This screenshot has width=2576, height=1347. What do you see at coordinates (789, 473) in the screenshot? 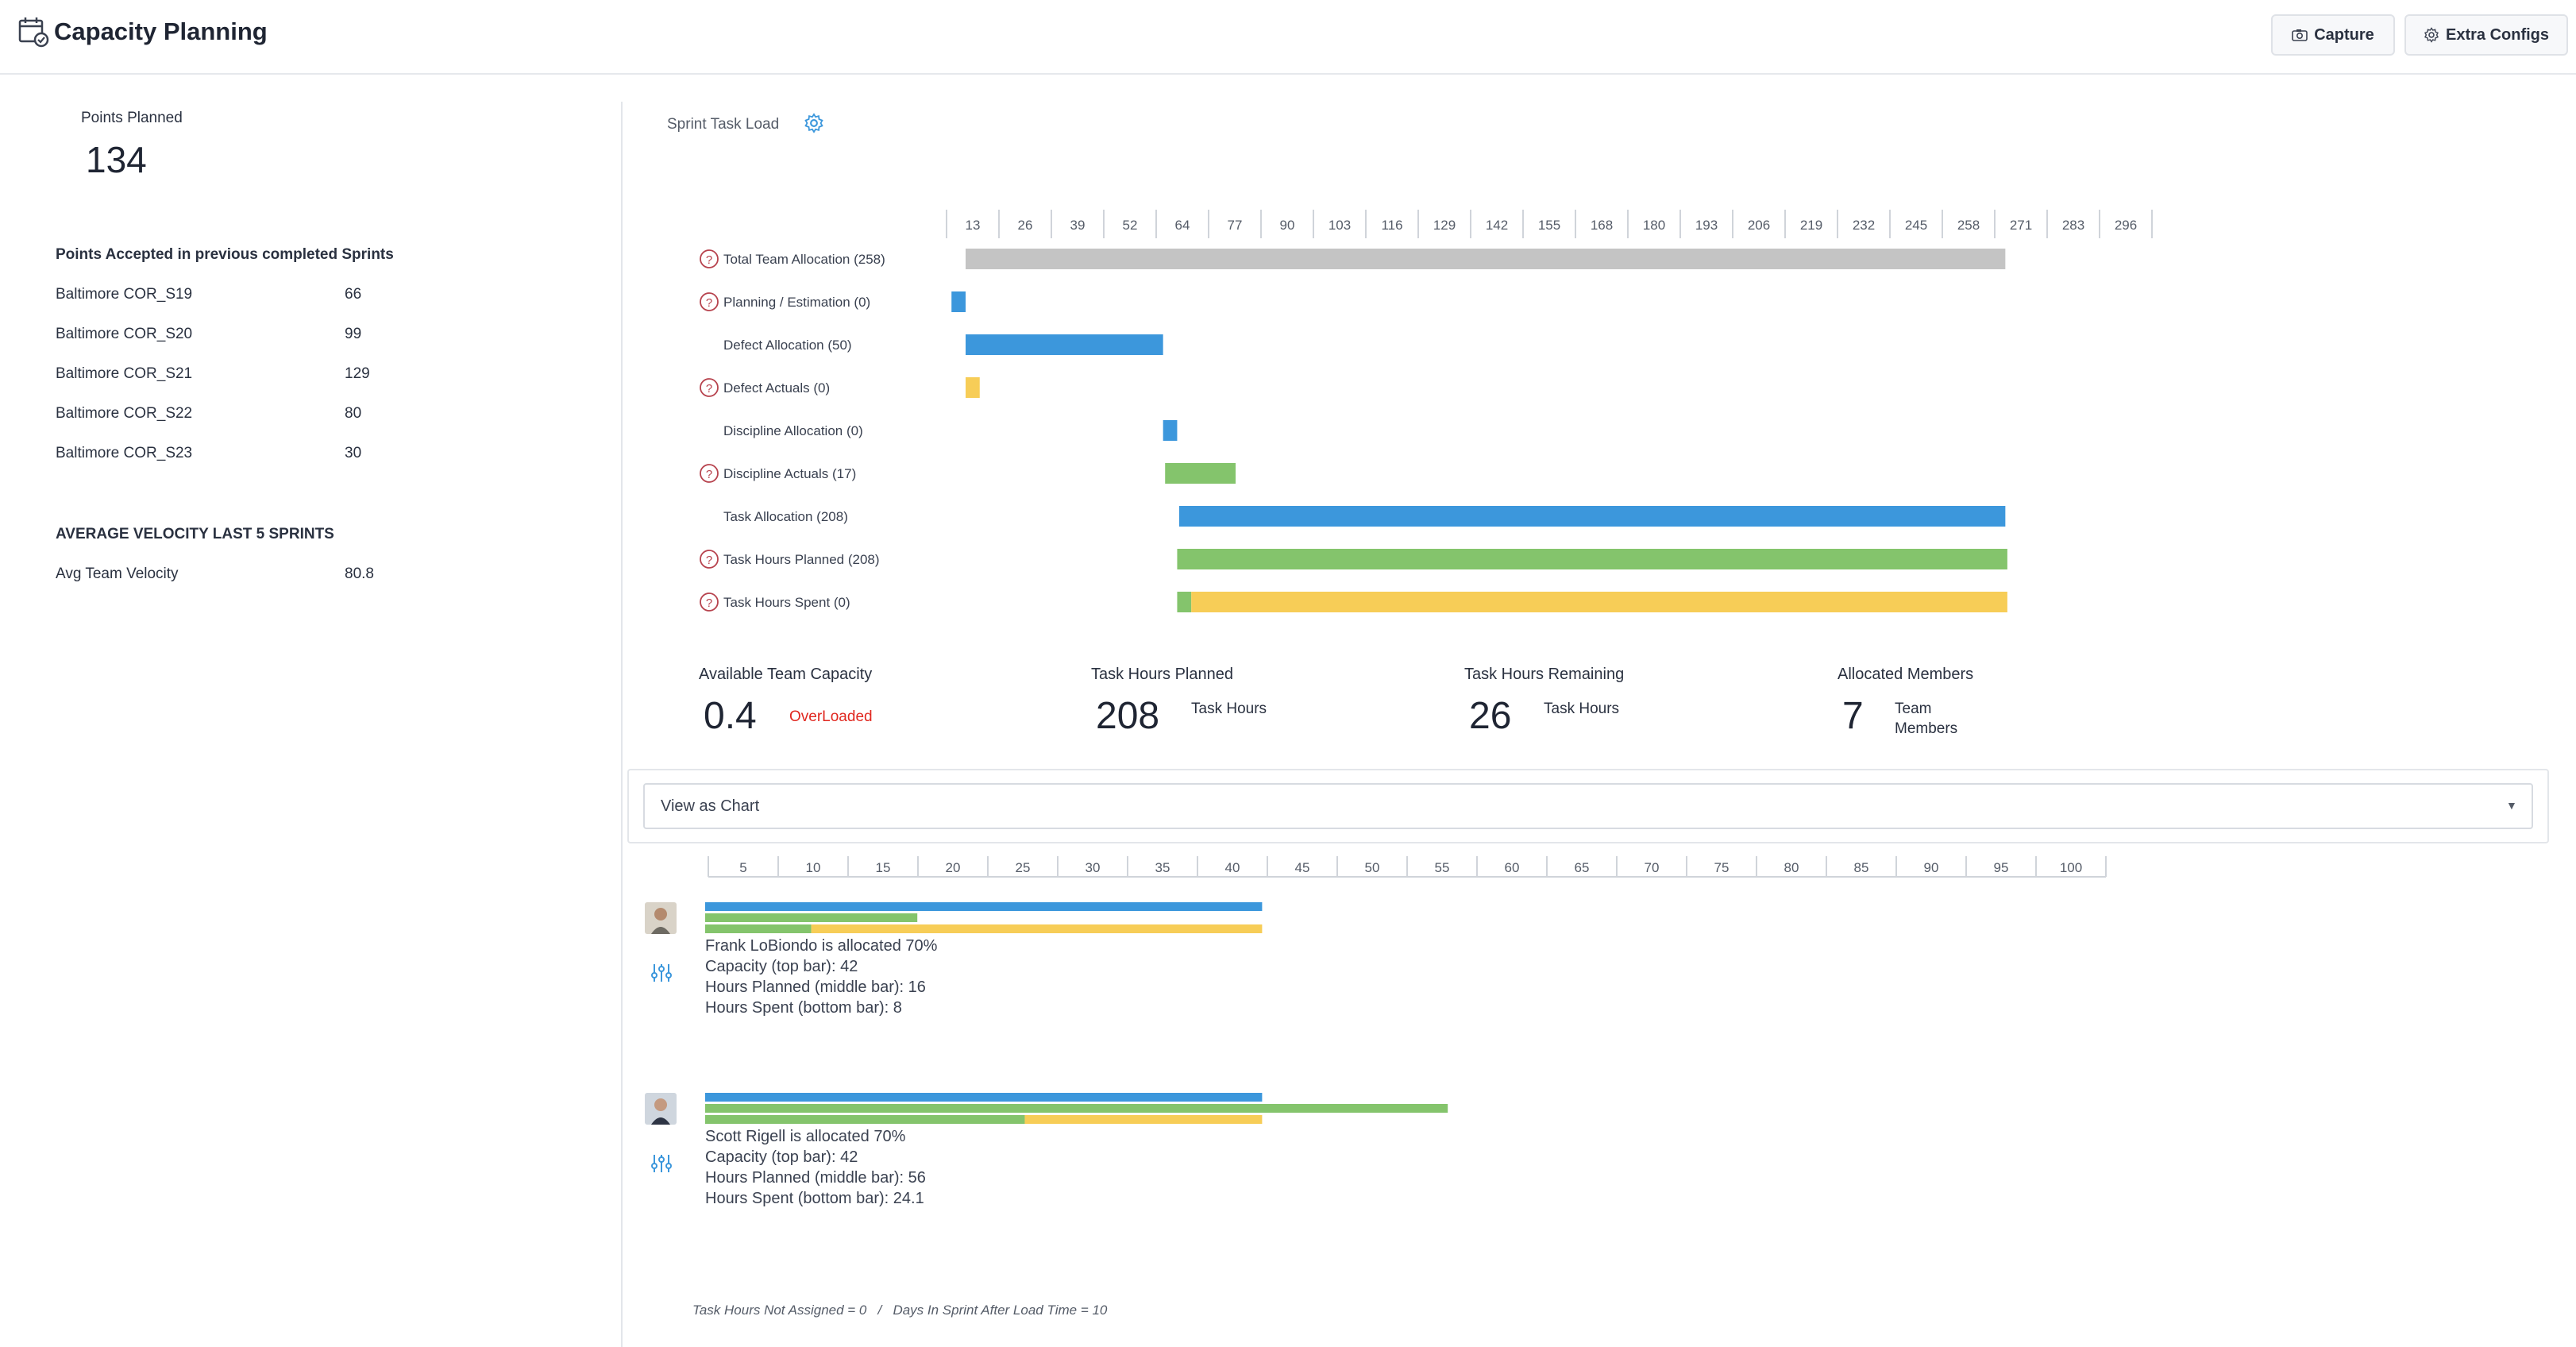
I see `row-label: Discipline Actuals (17)` at bounding box center [789, 473].